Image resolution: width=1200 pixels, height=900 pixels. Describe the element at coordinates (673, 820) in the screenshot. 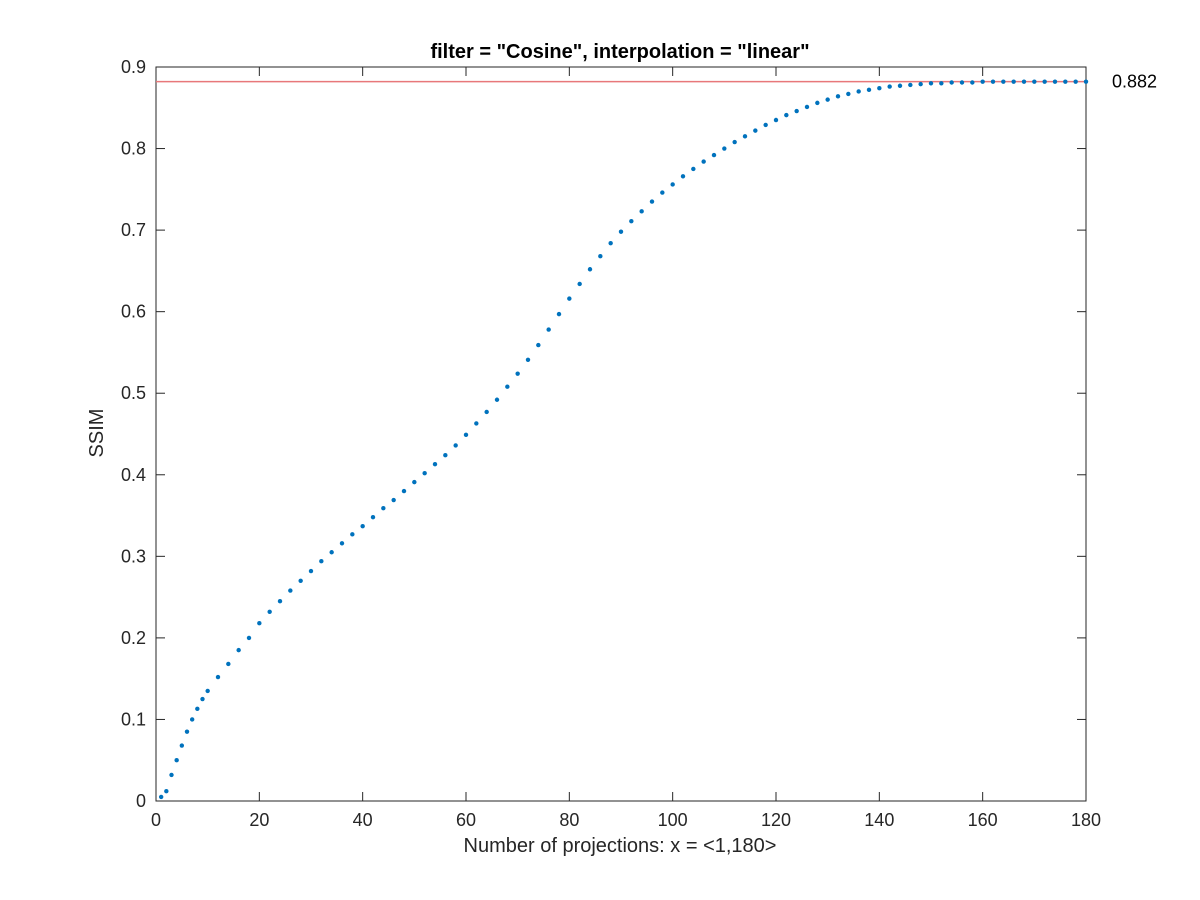

I see `x-tick-label: 100` at that location.